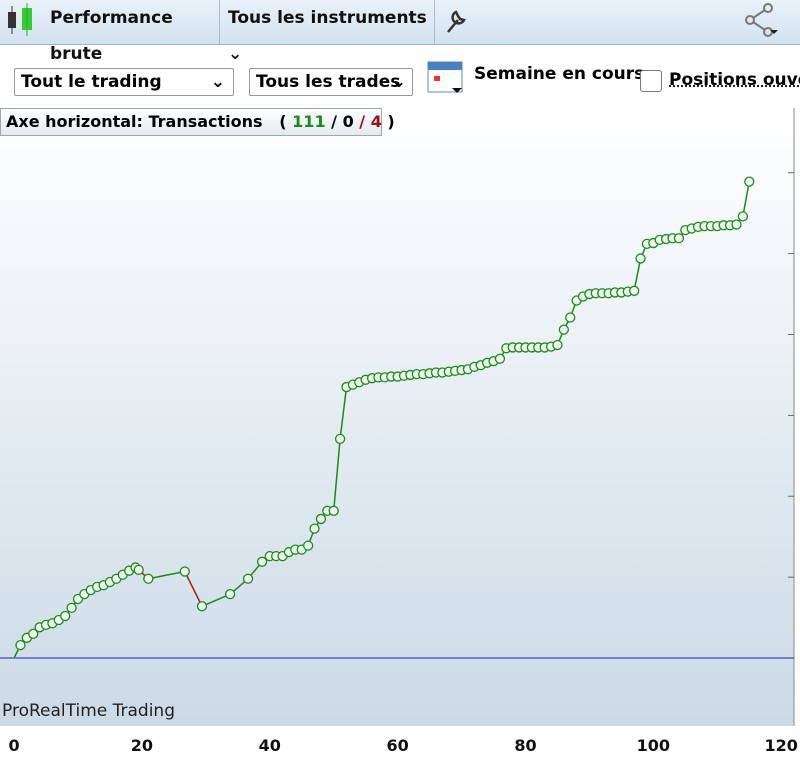 Image resolution: width=800 pixels, height=760 pixels. Describe the element at coordinates (142, 745) in the screenshot. I see `x-tick-label: 20` at that location.